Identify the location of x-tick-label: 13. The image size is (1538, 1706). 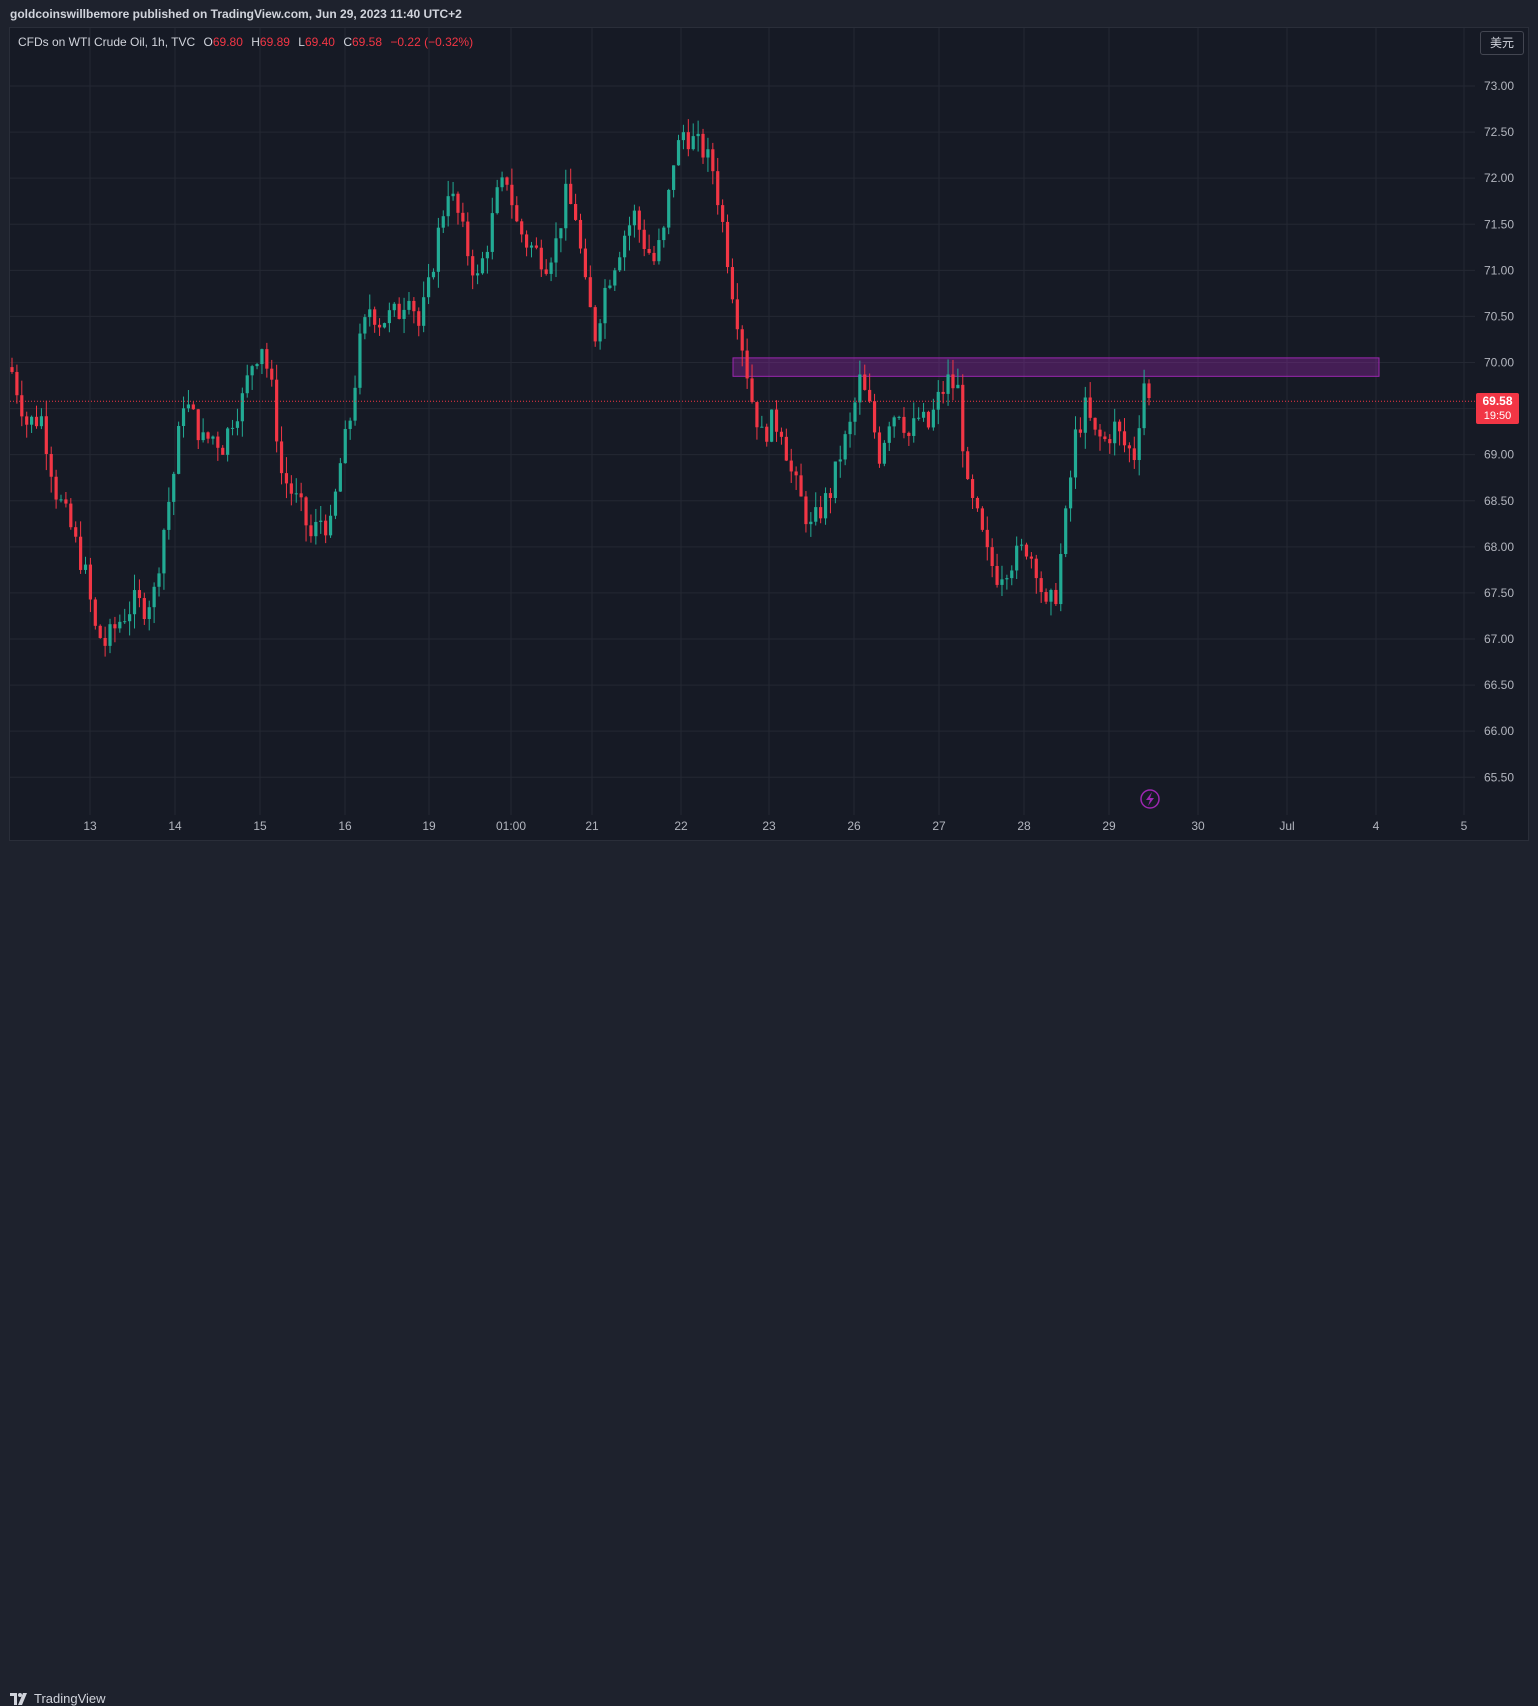
(90, 826).